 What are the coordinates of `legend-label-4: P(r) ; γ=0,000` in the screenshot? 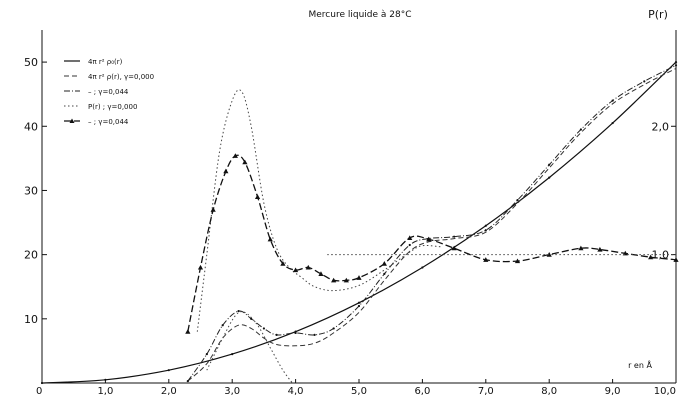 It's located at (112, 107).